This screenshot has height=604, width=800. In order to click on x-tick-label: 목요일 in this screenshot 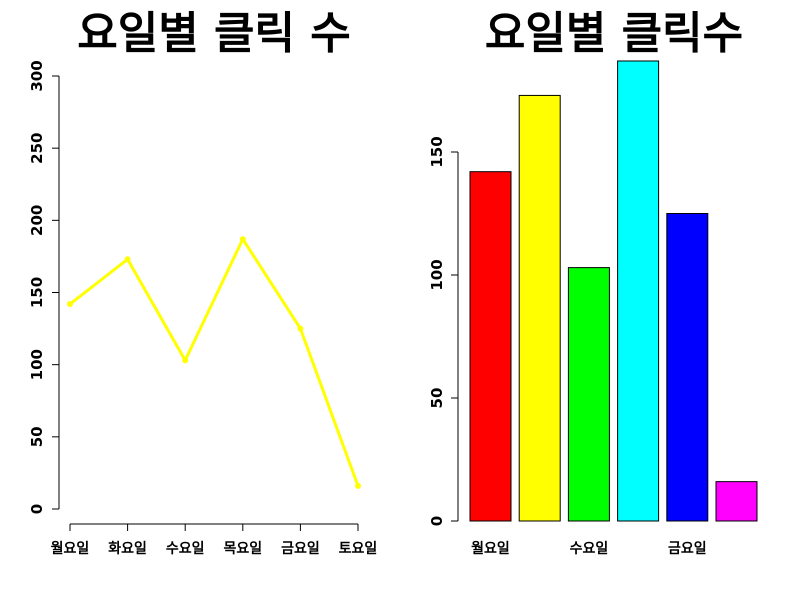, I will do `click(242, 549)`.